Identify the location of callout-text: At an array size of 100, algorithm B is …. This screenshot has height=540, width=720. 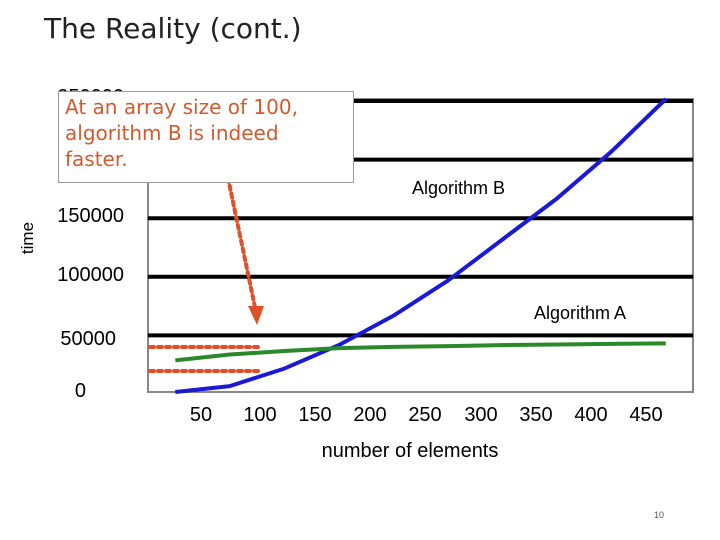
(181, 133).